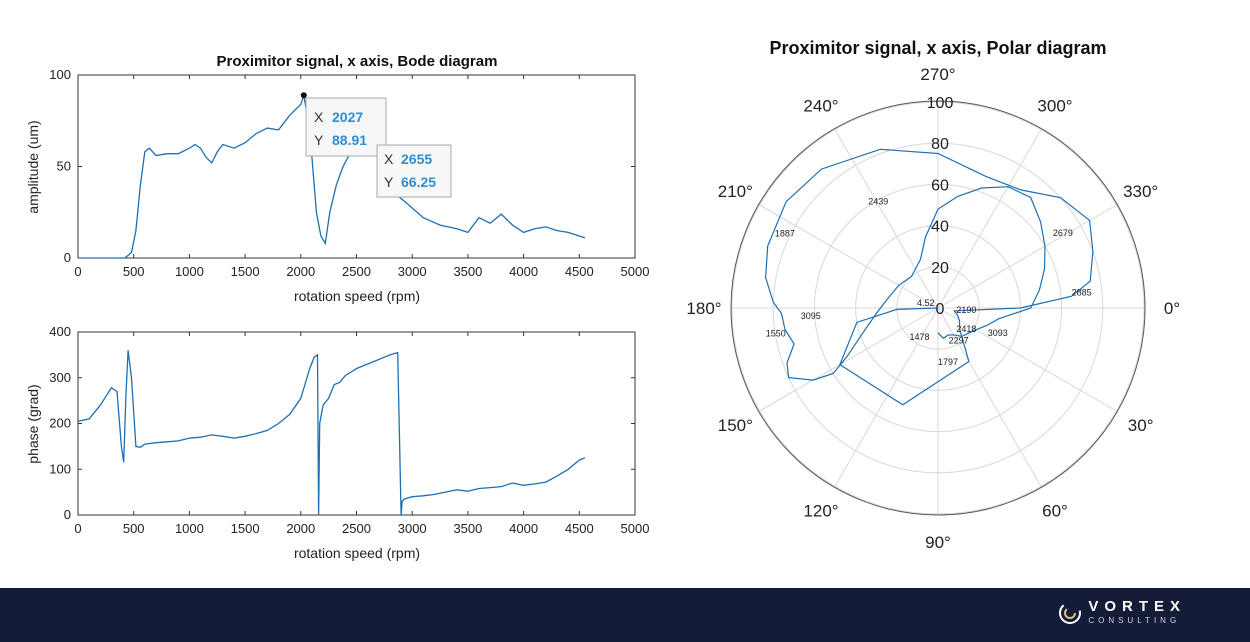 This screenshot has width=1250, height=642. Describe the element at coordinates (389, 182) in the screenshot. I see `datatip-2-y-key: Y` at that location.